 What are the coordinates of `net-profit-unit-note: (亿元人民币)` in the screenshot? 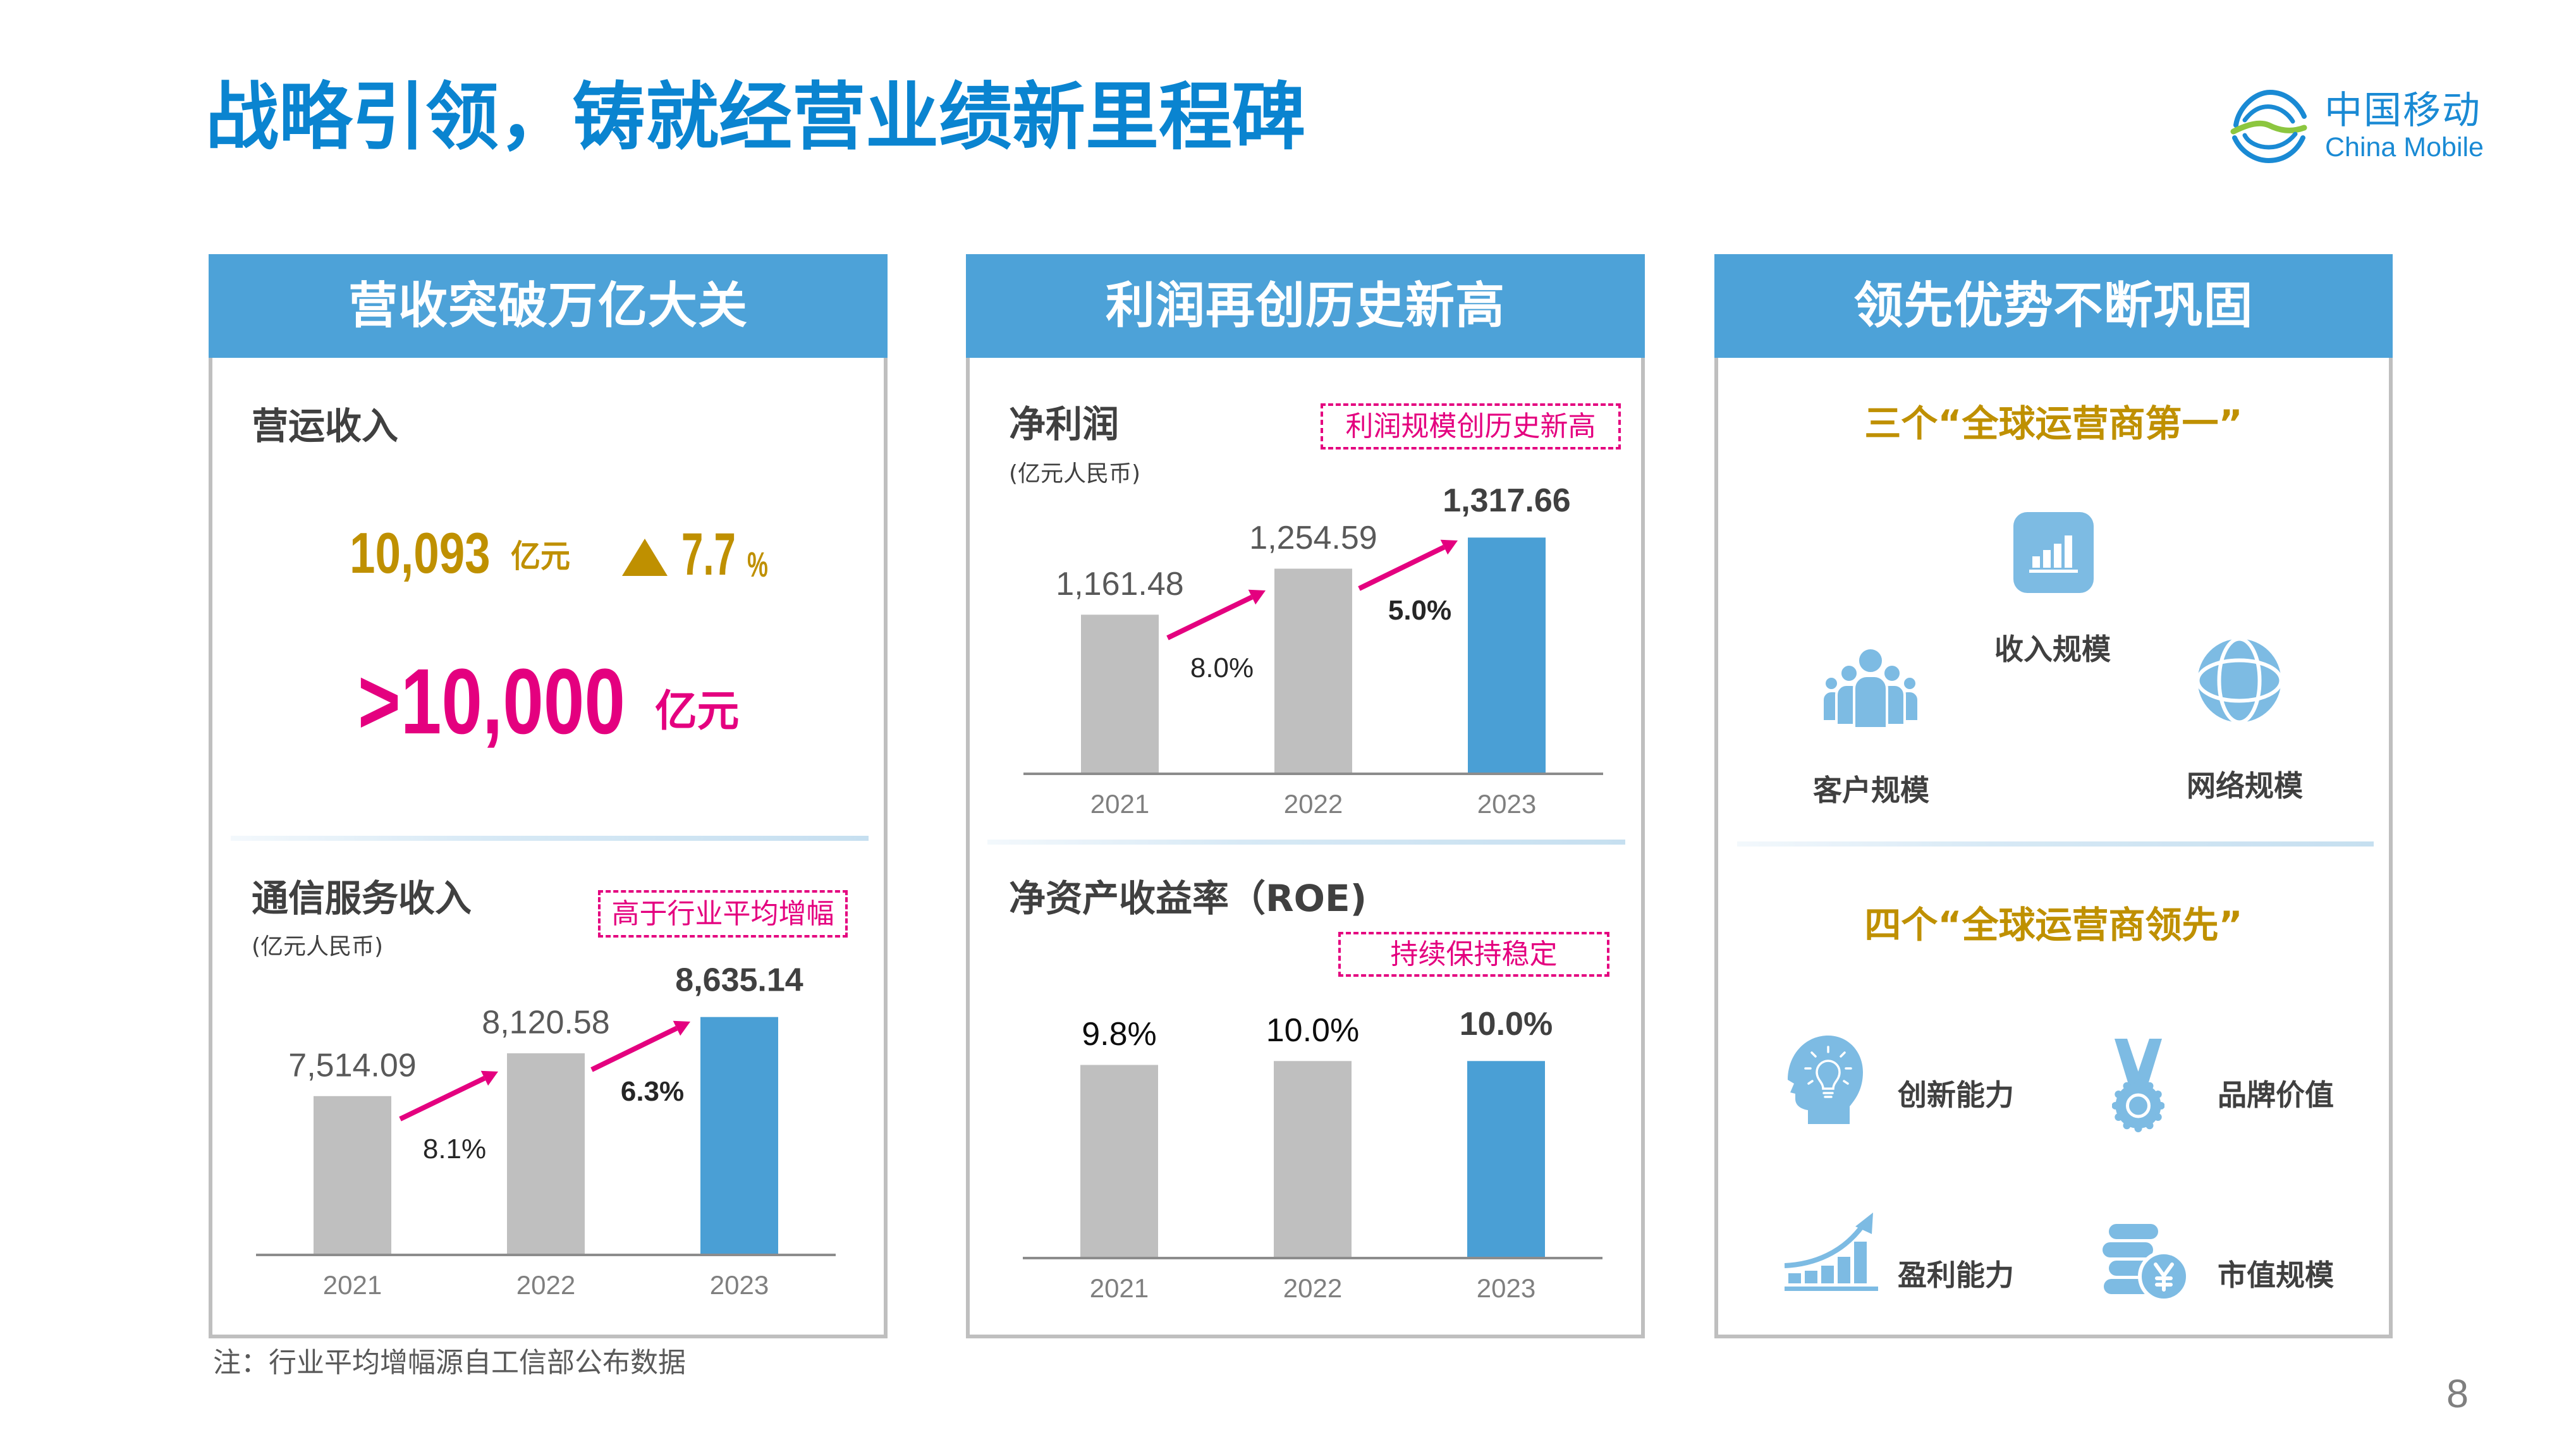 It's located at (1075, 474).